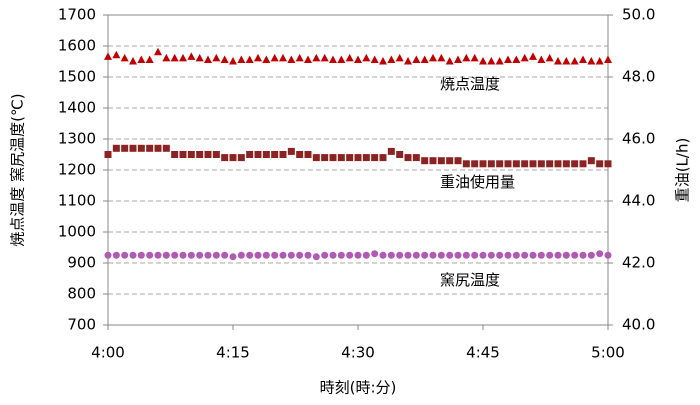  Describe the element at coordinates (483, 353) in the screenshot. I see `x-tick-label: 4:45` at that location.